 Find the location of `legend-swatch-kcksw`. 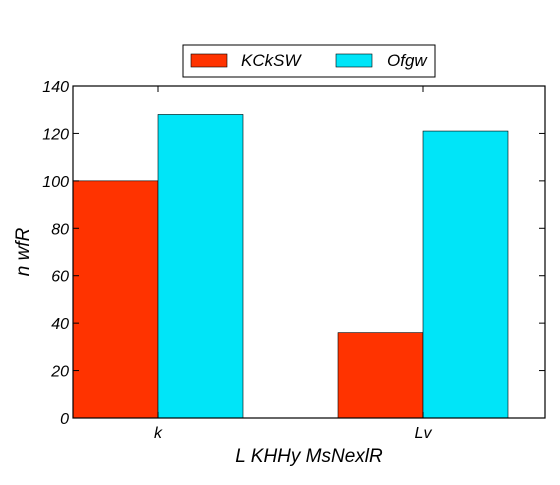

legend-swatch-kcksw is located at coordinates (209, 60).